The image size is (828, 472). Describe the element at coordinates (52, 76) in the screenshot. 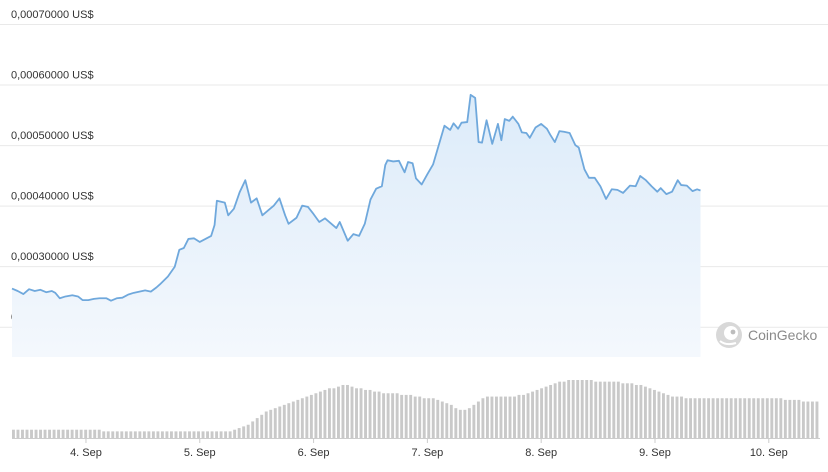

I see `y-tick-label: 0,00060000 US$` at that location.